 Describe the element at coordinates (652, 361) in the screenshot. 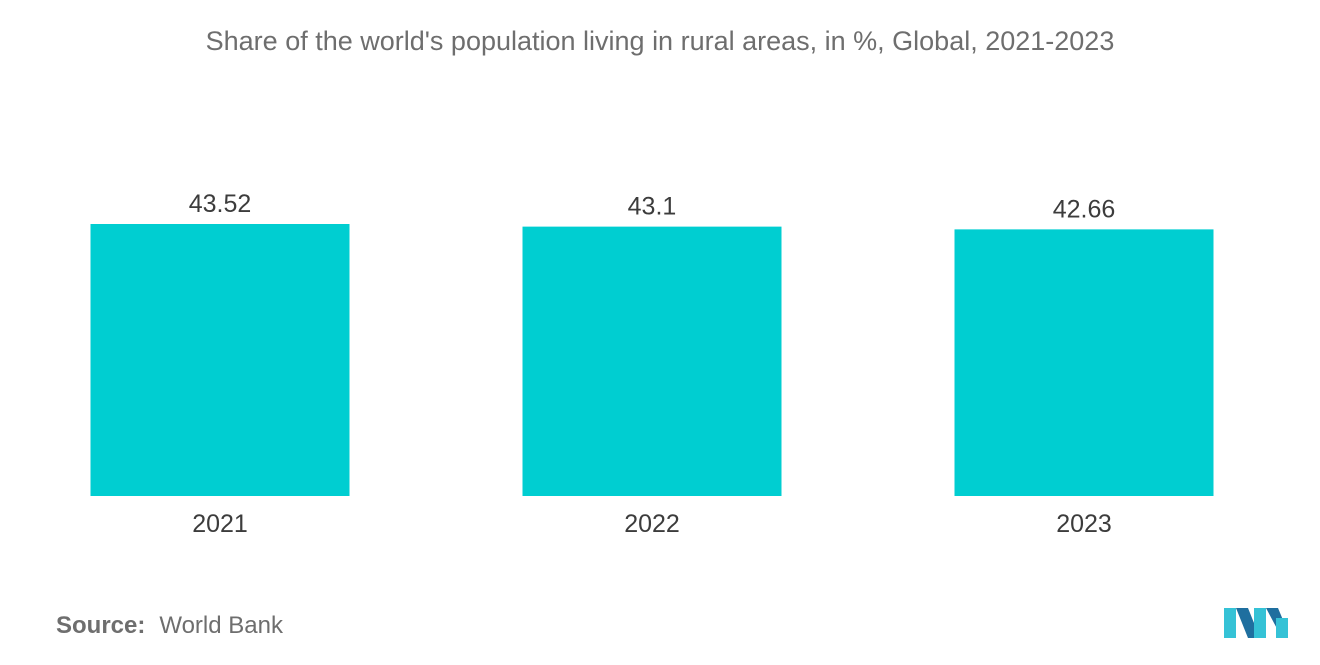

I see `bar-2022` at that location.